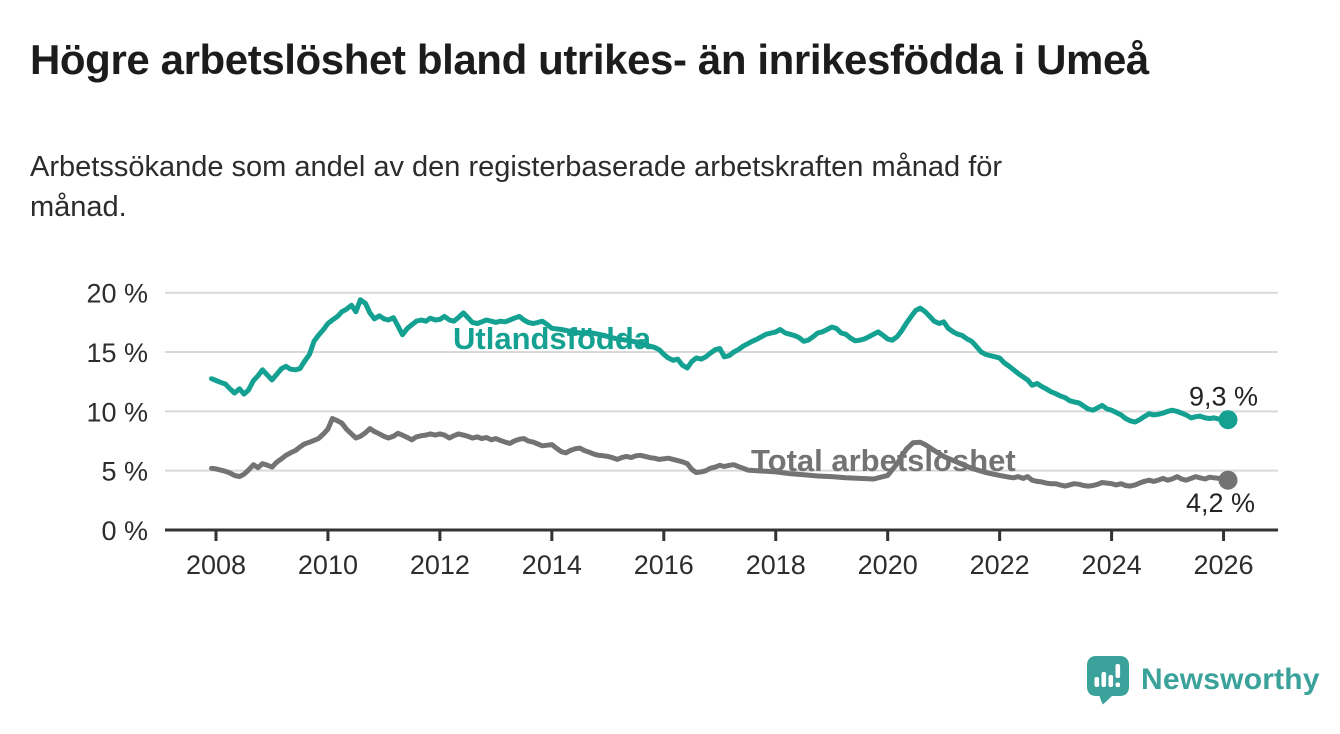 This screenshot has height=734, width=1340. Describe the element at coordinates (328, 565) in the screenshot. I see `x-tick-label-2010: 2010` at that location.